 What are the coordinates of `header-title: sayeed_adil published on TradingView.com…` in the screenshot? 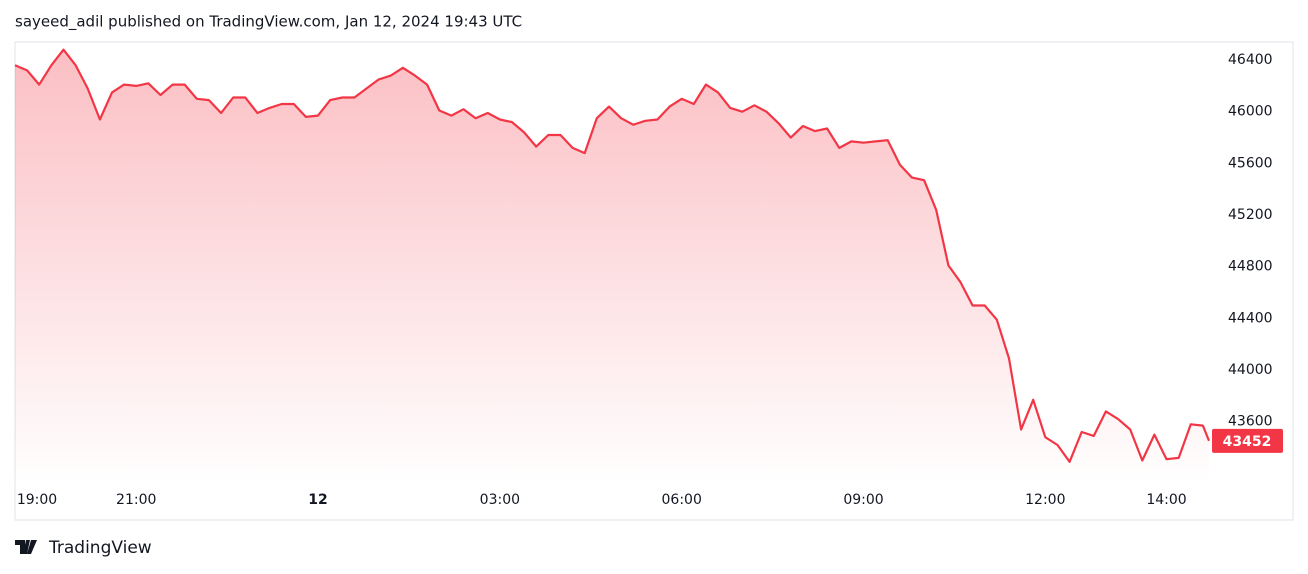 It's located at (268, 22).